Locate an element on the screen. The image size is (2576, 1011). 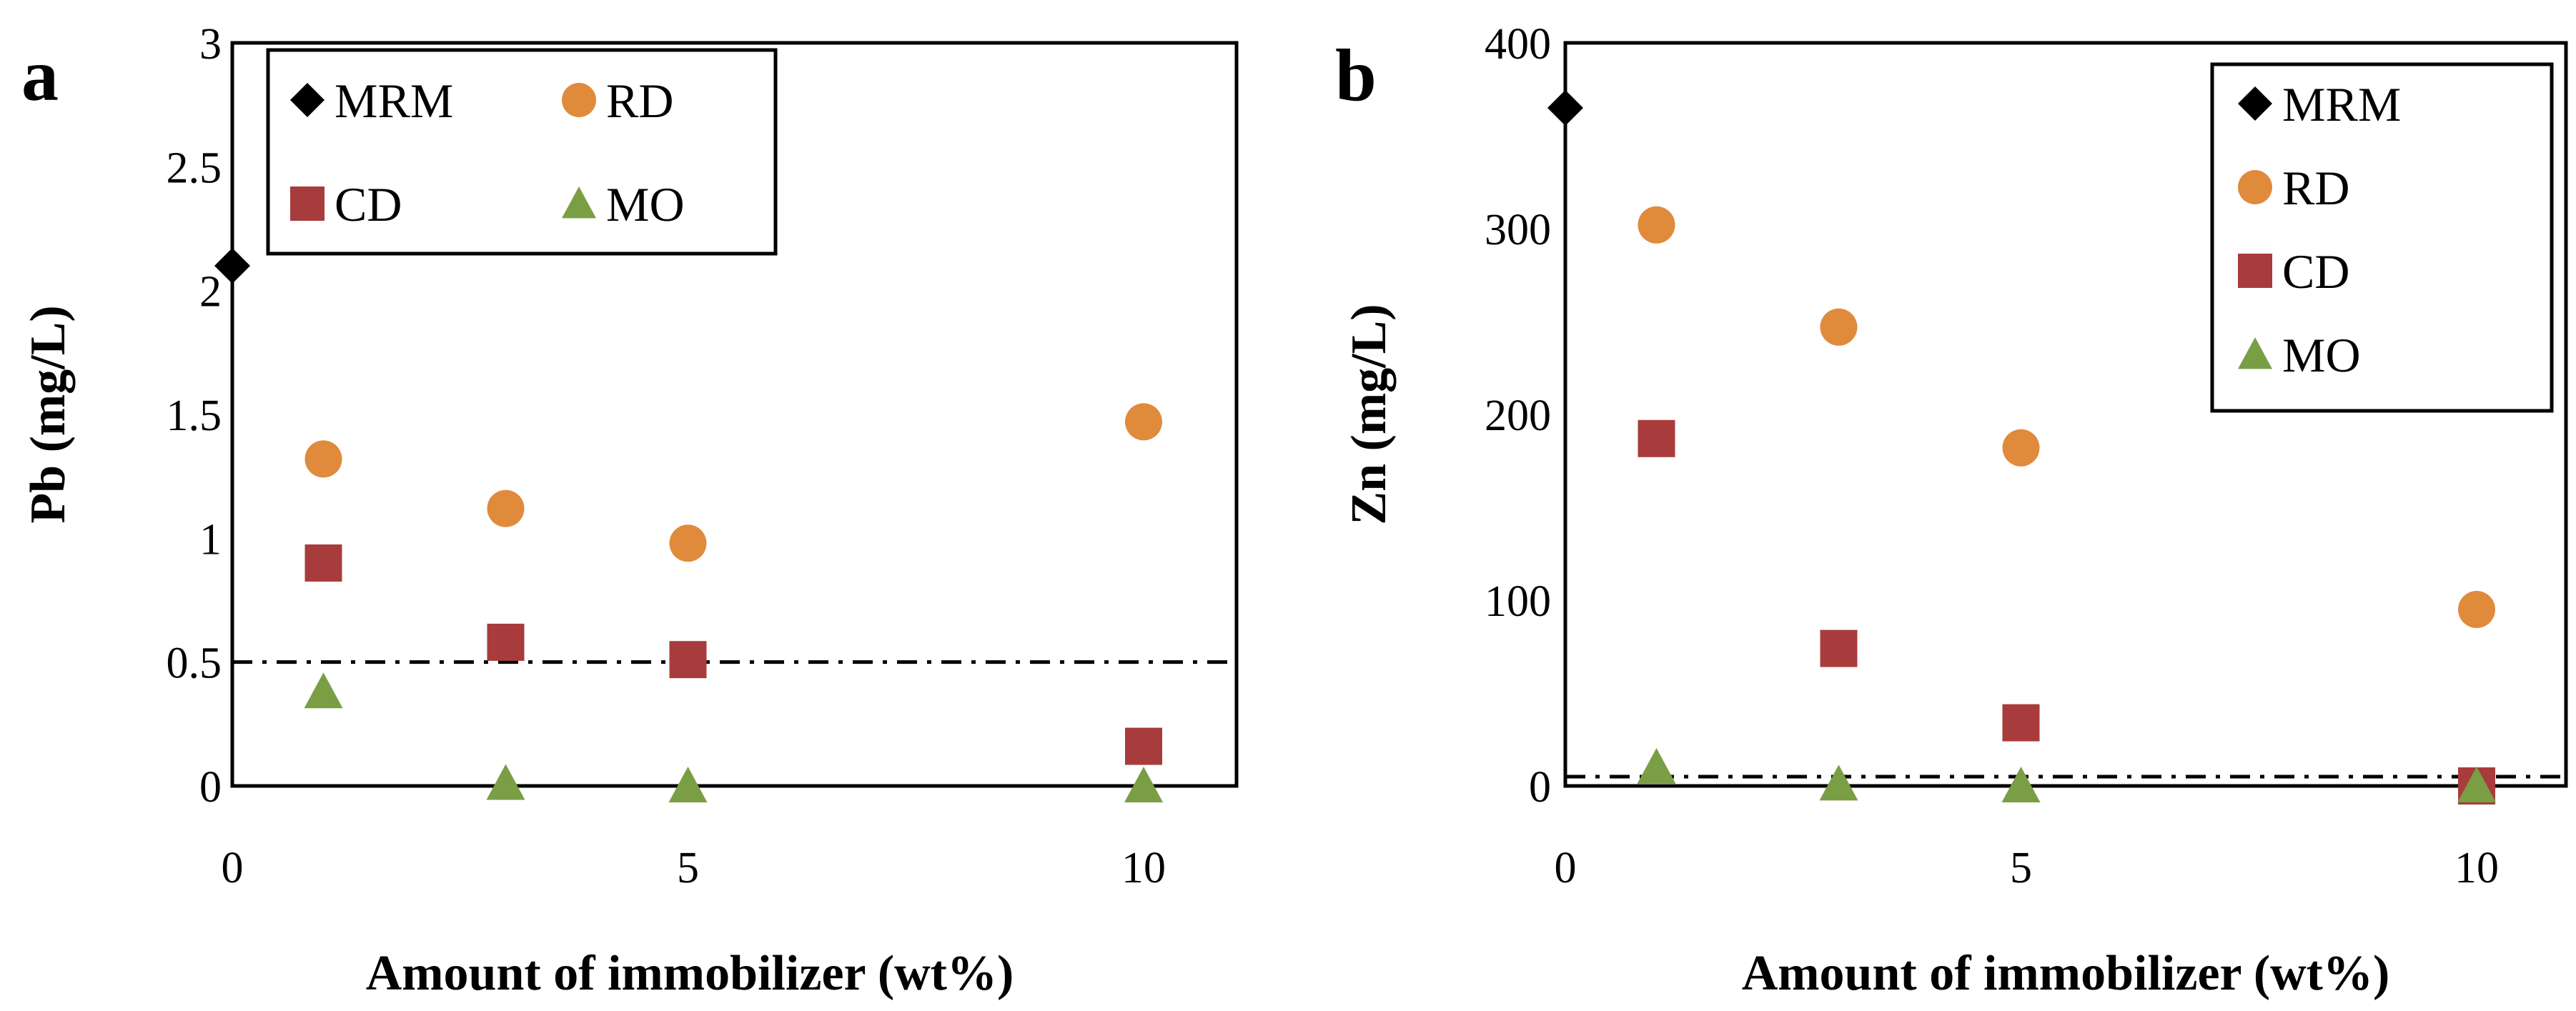
panel-a-legend-box is located at coordinates (522, 152).